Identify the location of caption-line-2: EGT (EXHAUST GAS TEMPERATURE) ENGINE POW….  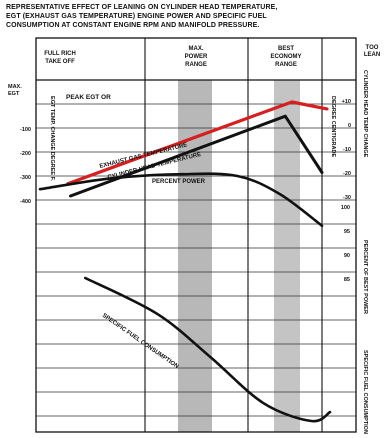
(136, 16).